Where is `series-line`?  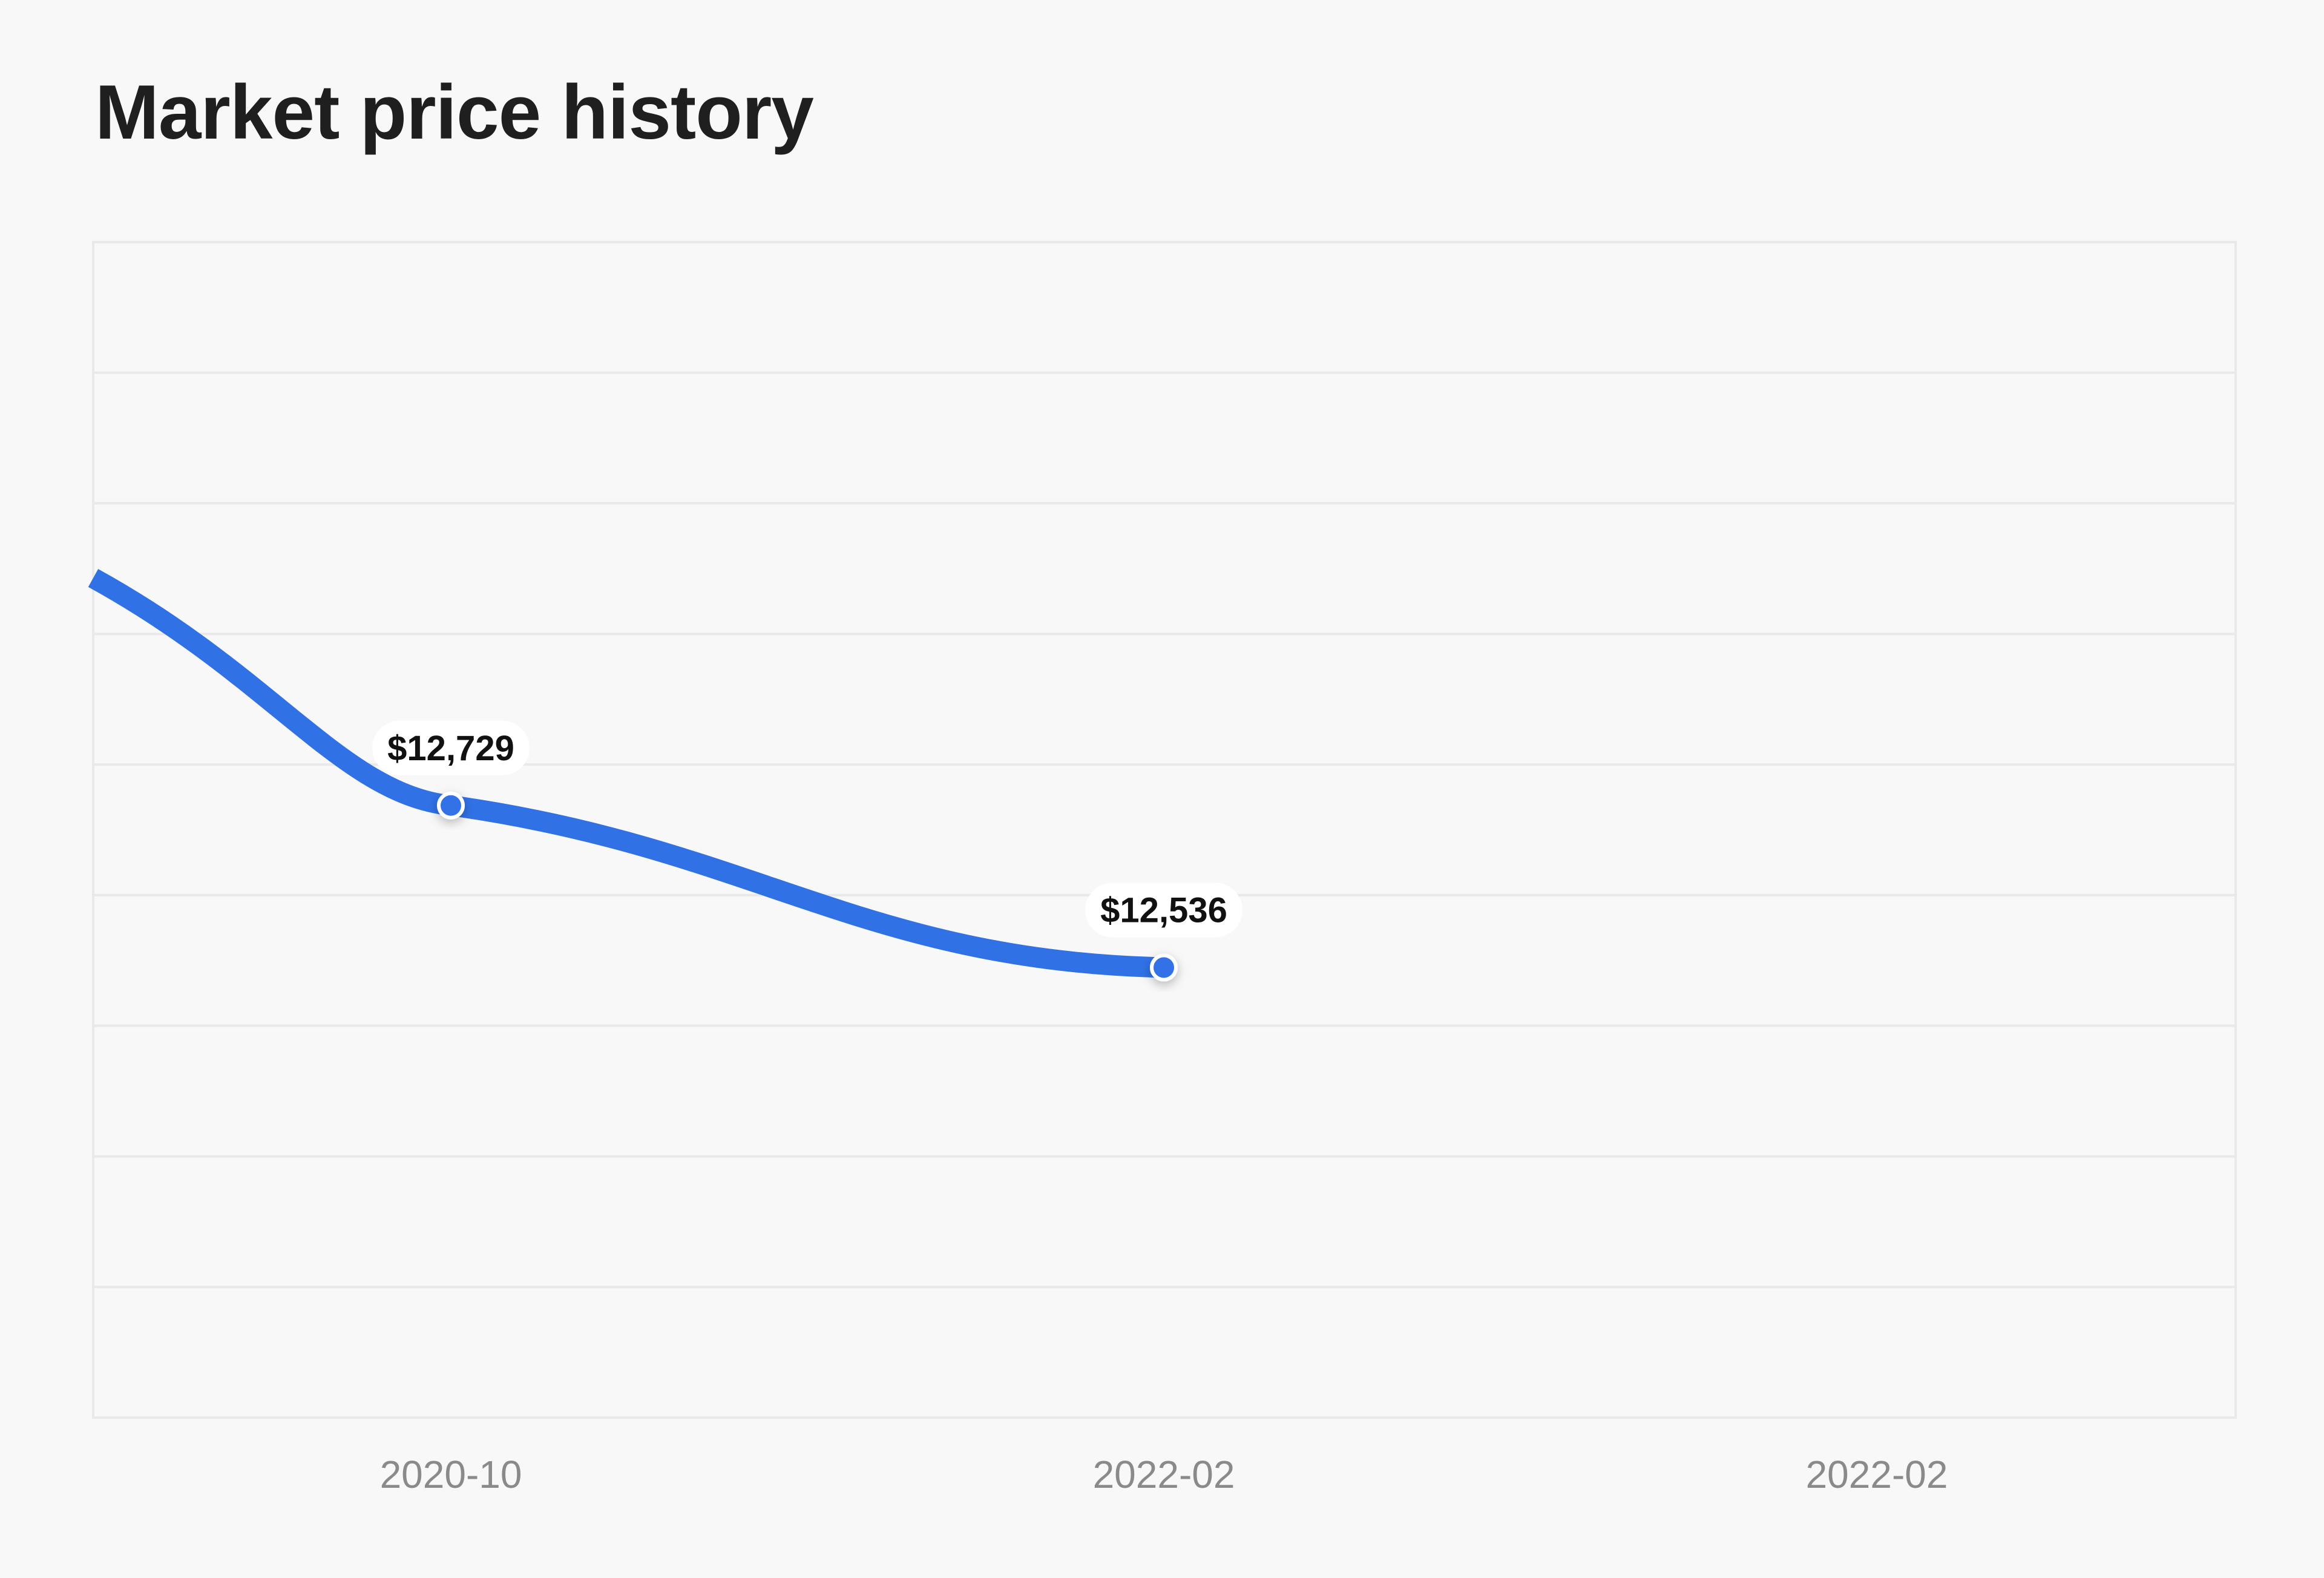 series-line is located at coordinates (626, 773).